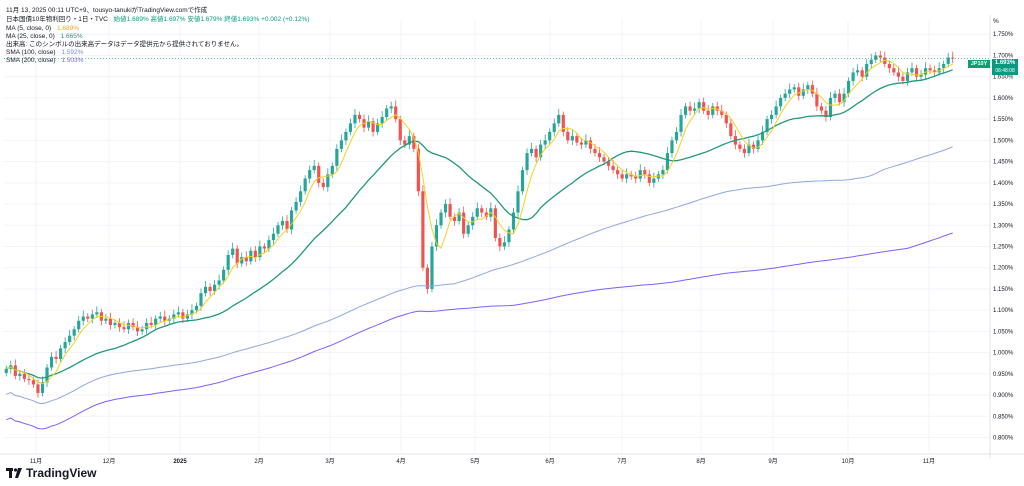  What do you see at coordinates (1003, 205) in the screenshot?
I see `y-tick-label: 1.350%` at bounding box center [1003, 205].